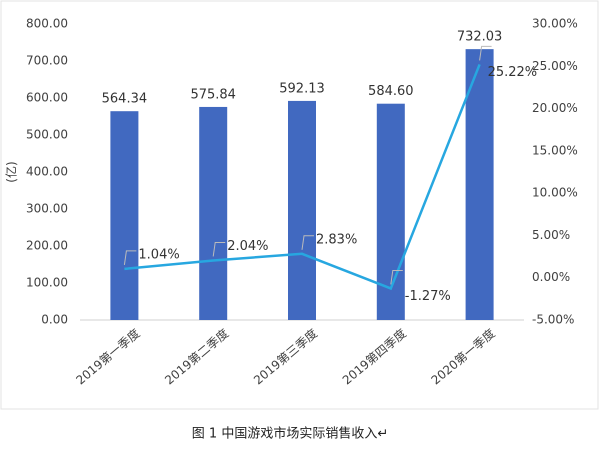  I want to click on y-tick-label: 0.00, so click(54, 320).